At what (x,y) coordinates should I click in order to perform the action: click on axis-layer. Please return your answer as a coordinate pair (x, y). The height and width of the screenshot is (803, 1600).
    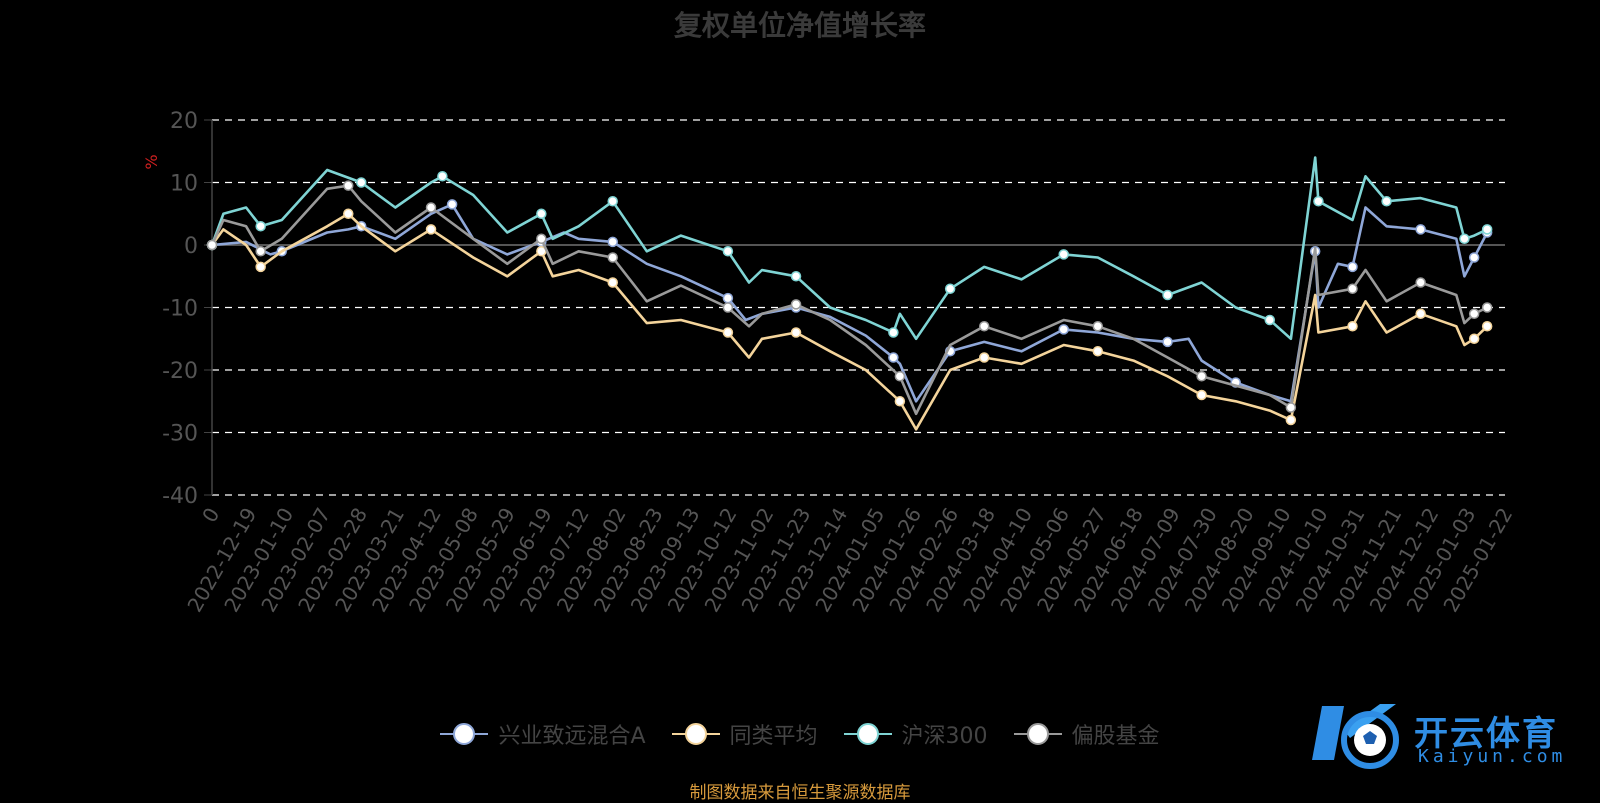
    Looking at the image, I should click on (208, 307).